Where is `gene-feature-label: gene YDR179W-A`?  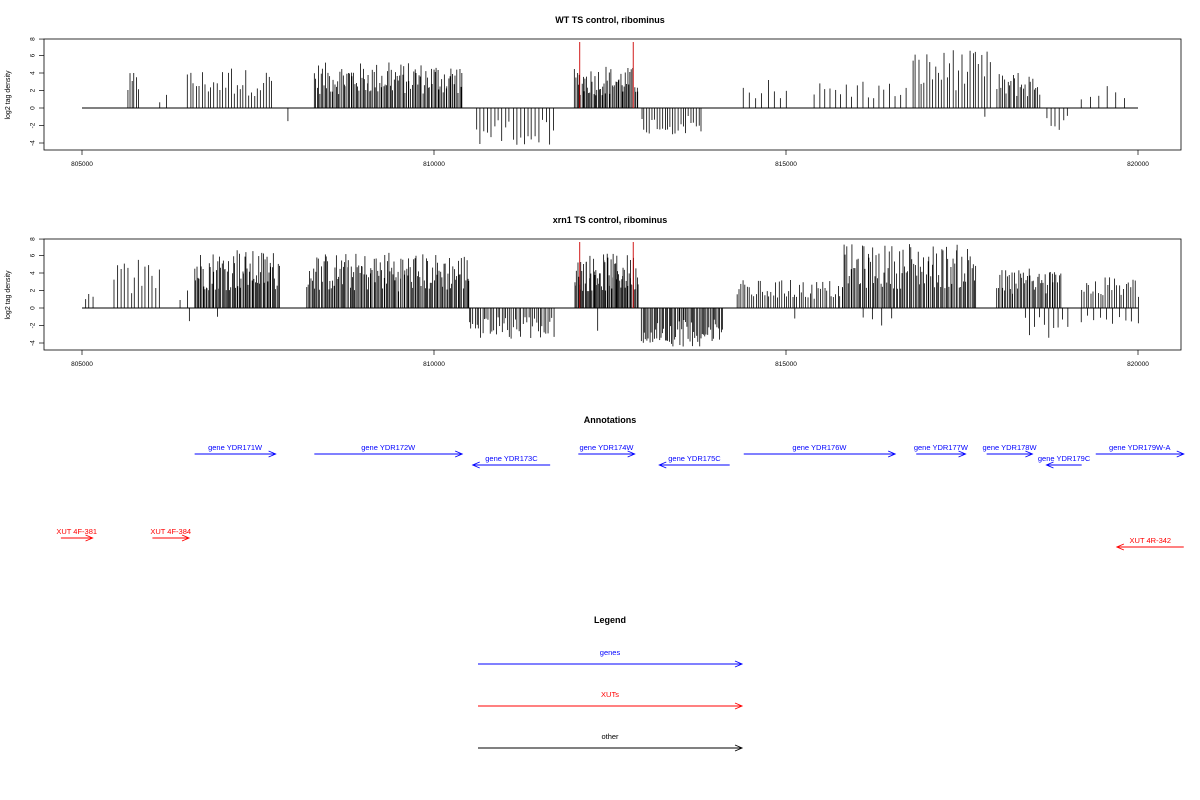 gene-feature-label: gene YDR179W-A is located at coordinates (1139, 447).